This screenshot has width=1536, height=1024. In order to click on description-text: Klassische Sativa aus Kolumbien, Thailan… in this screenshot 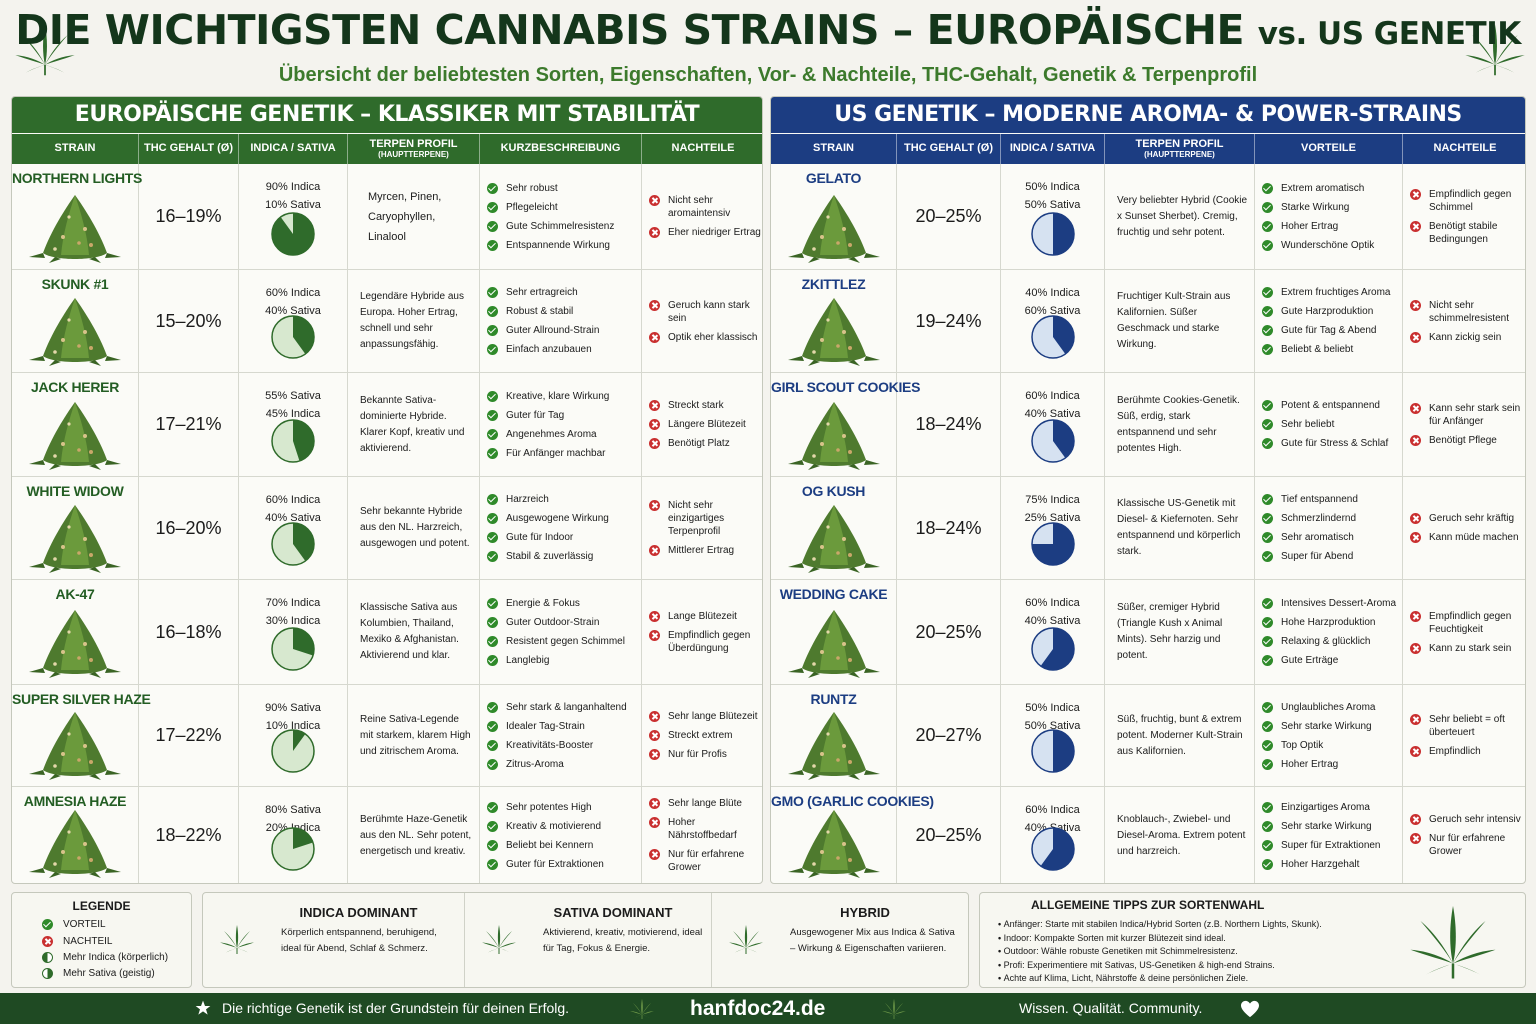, I will do `click(409, 631)`.